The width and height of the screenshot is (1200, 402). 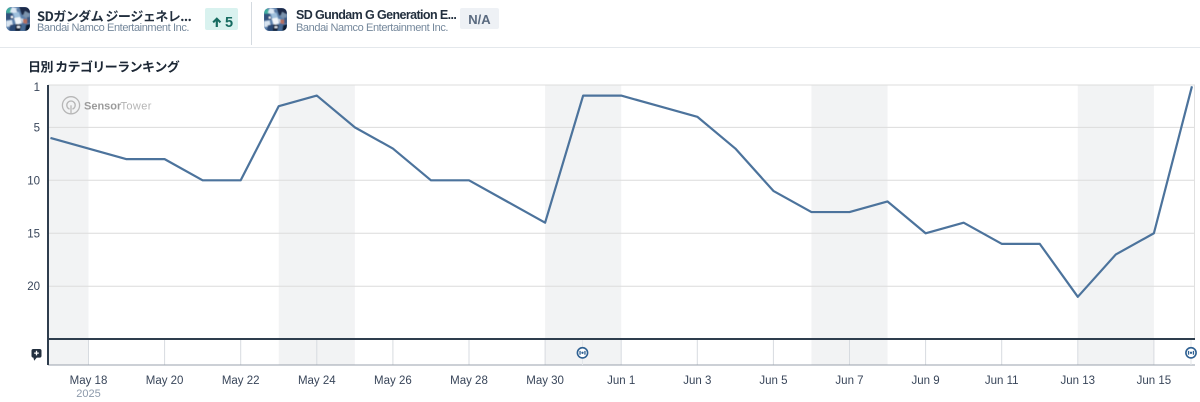 I want to click on svg-text: Sensor, so click(x=103, y=107).